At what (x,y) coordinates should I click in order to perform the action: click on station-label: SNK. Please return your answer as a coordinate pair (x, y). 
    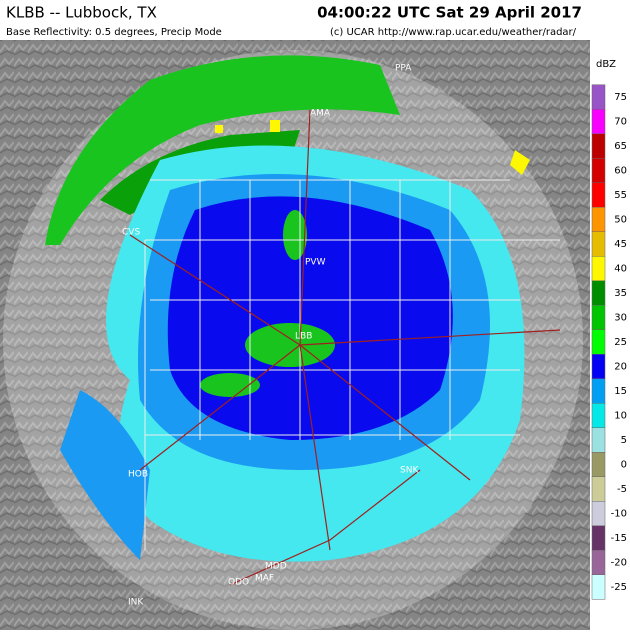
    Looking at the image, I should click on (409, 471).